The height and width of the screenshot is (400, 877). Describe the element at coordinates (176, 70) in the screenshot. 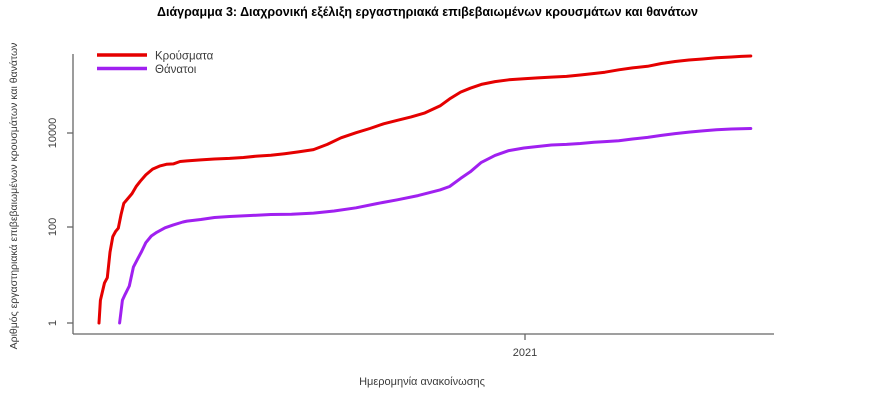

I see `legend-deaths-label: Θάνατοι` at that location.